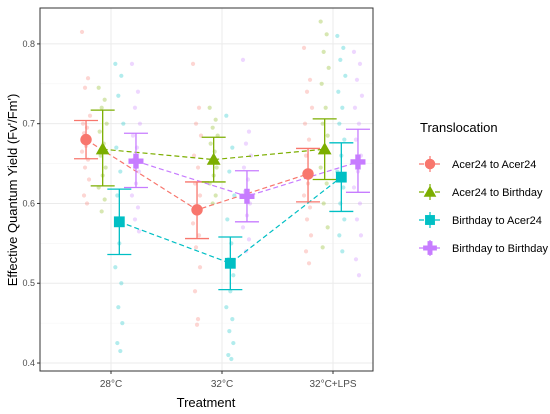  Describe the element at coordinates (477, 164) in the screenshot. I see `legend-entry: Acer24 to Acer24` at that location.